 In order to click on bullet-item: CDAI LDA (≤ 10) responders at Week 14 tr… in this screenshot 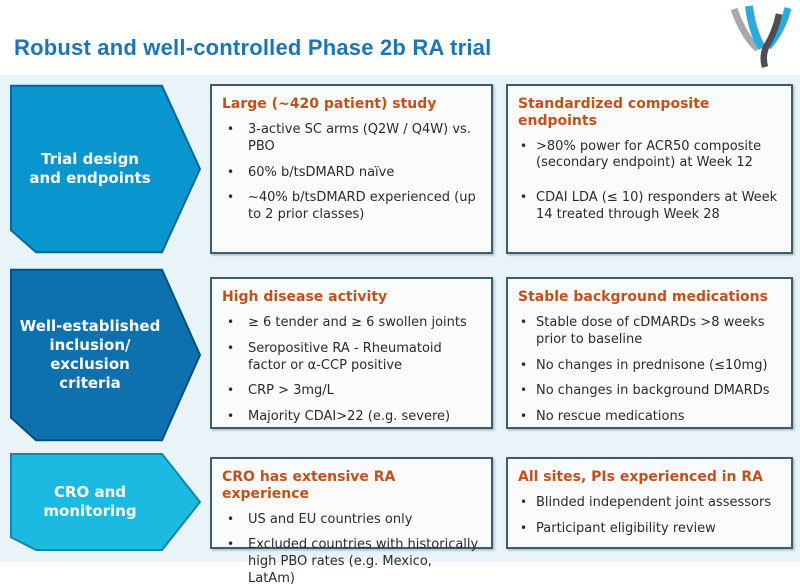, I will do `click(649, 207)`.